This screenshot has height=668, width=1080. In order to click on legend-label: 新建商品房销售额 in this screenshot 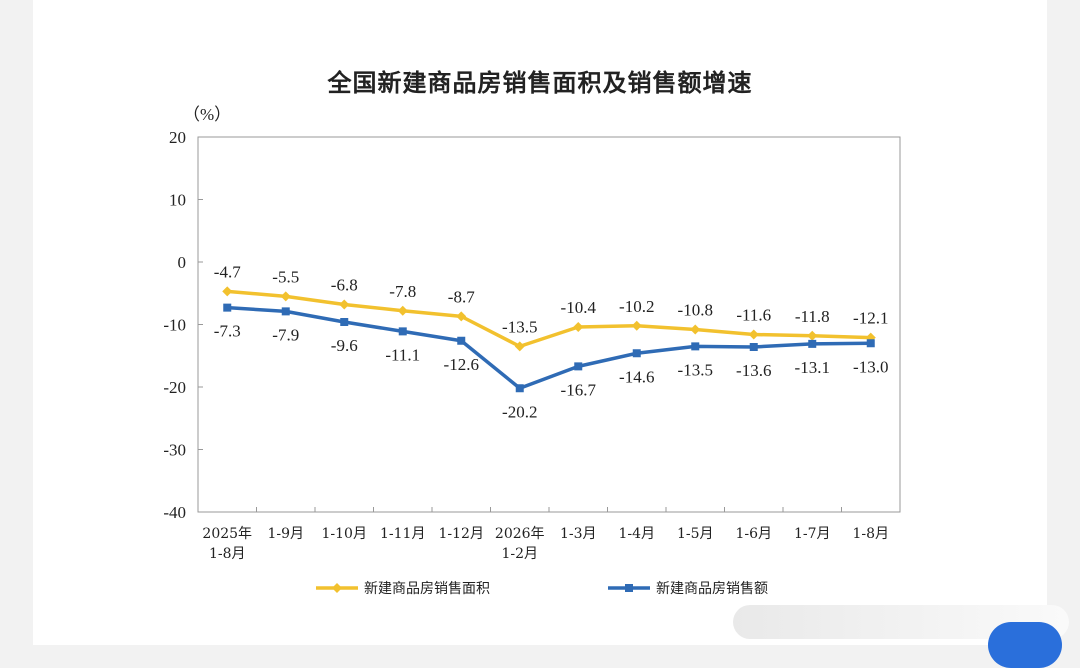, I will do `click(712, 589)`.